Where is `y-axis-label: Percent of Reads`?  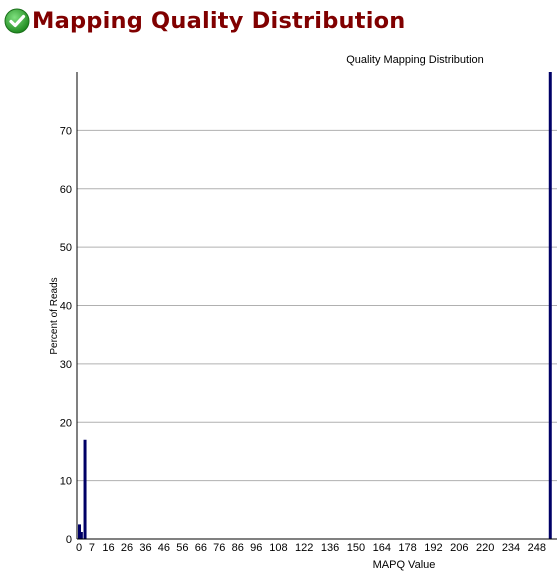
y-axis-label: Percent of Reads is located at coordinates (54, 315).